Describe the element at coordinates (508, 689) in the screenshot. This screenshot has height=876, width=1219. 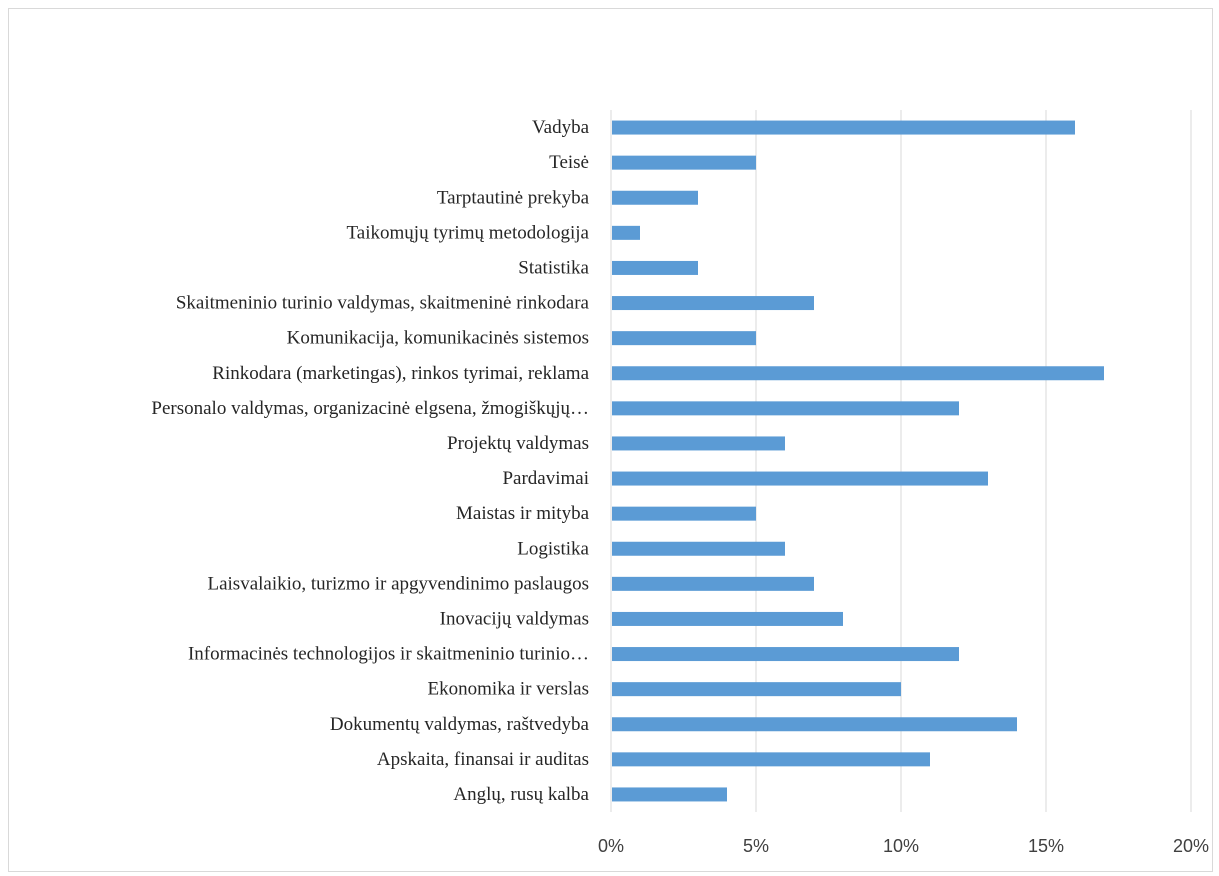
I see `category-label: Ekonomika ir verslas` at that location.